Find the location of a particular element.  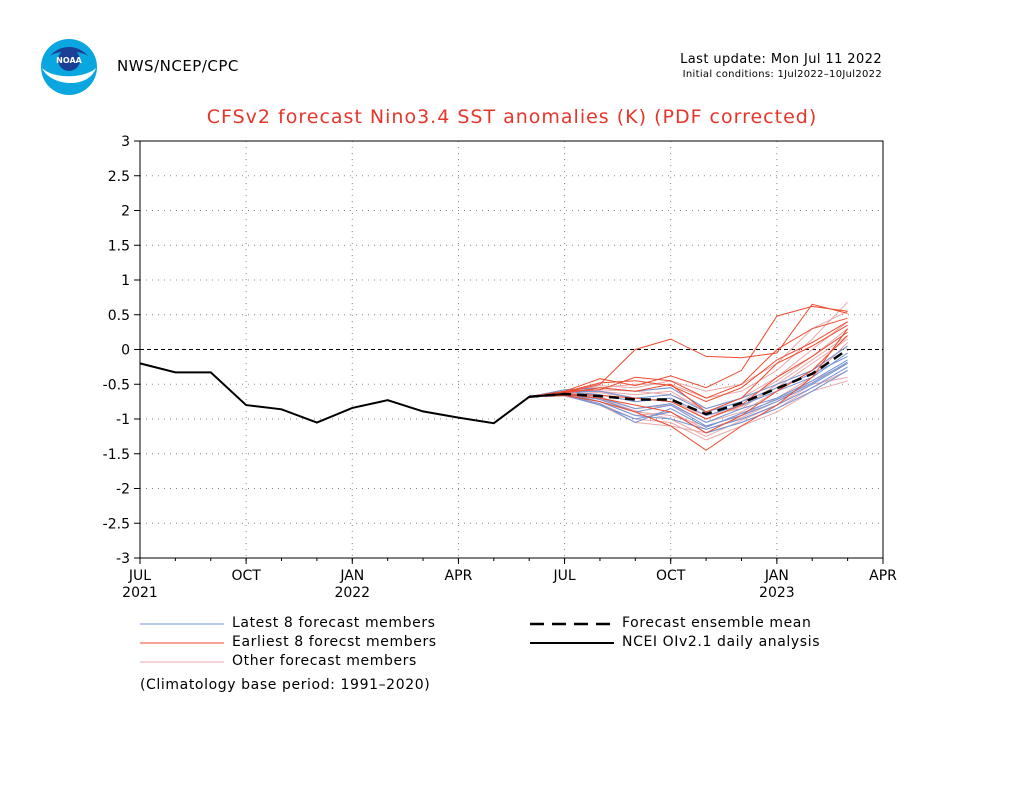

legend-lines is located at coordinates (377, 642).